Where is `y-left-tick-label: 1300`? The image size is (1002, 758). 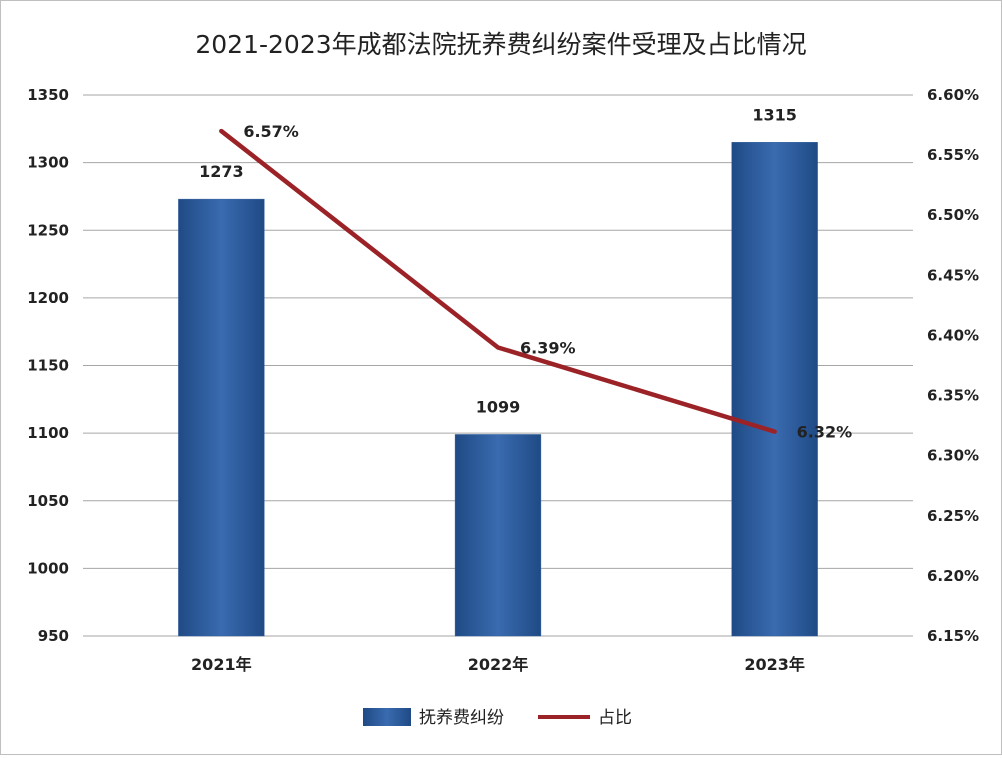
y-left-tick-label: 1300 is located at coordinates (48, 163).